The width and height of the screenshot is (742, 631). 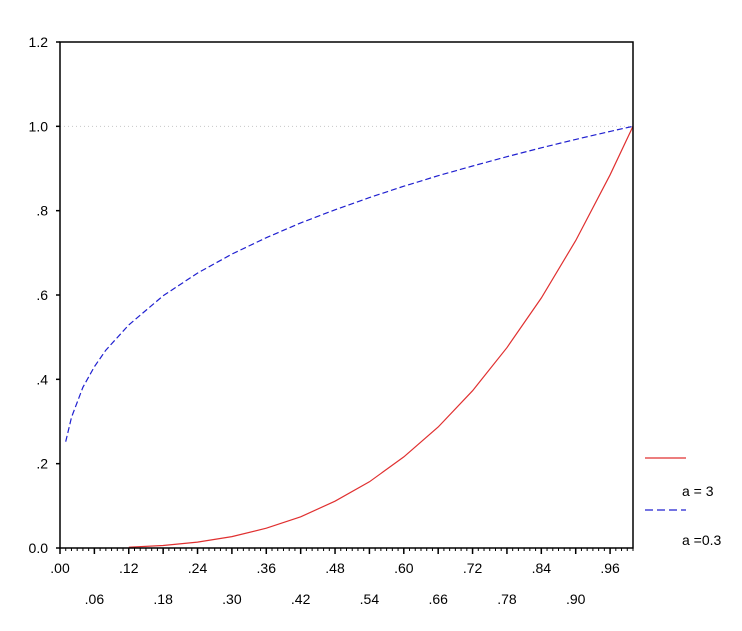 I want to click on x-tick-label: .96, so click(x=610, y=568).